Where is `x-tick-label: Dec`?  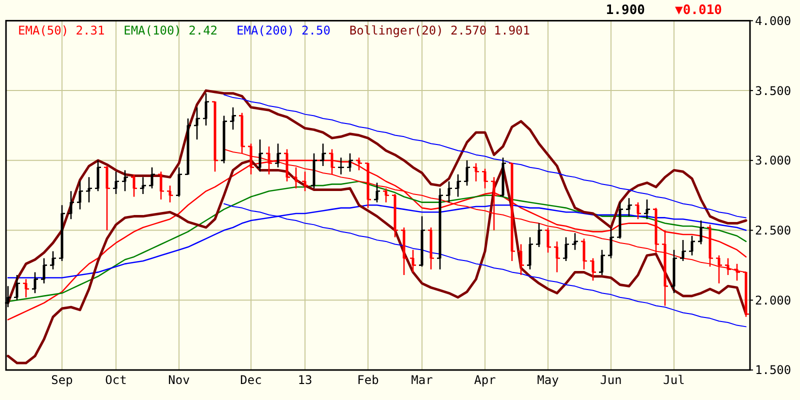 x-tick-label: Dec is located at coordinates (251, 380).